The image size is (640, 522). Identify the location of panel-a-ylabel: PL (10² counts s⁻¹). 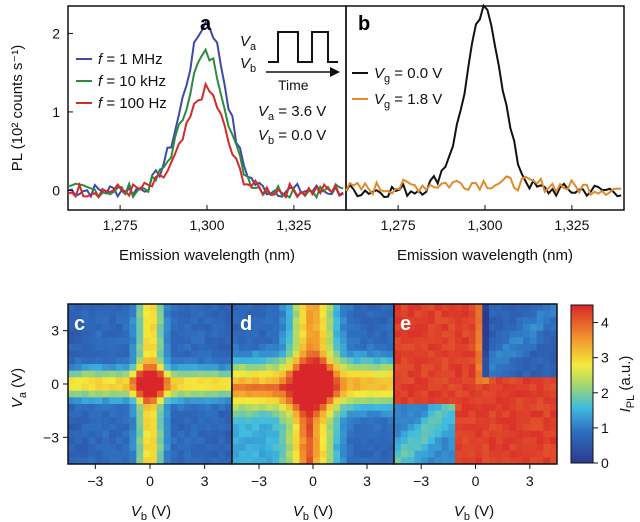
(17, 108).